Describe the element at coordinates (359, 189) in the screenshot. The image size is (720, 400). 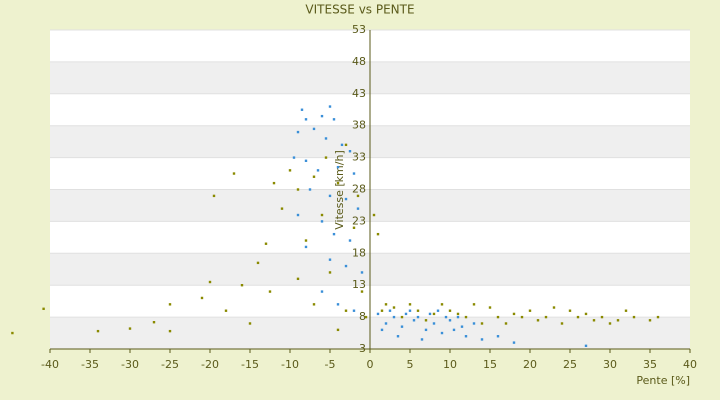
I see `y-tick-label: 28` at that location.